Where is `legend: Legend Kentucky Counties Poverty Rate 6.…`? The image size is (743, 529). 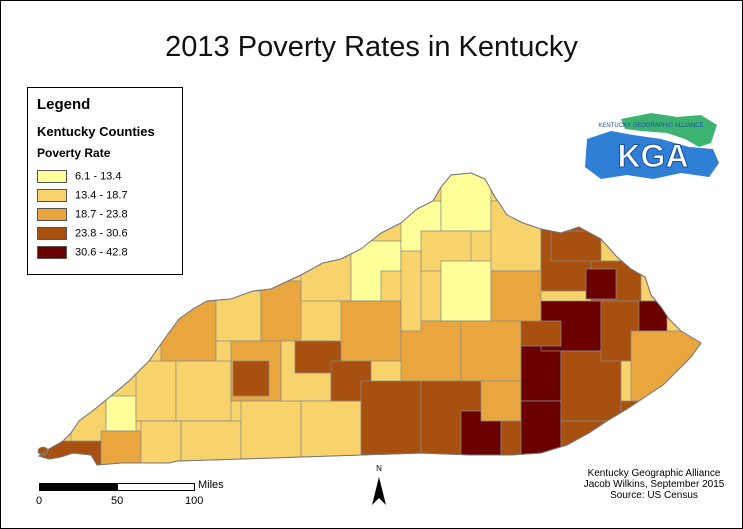
legend: Legend Kentucky Counties Poverty Rate 6.… is located at coordinates (105, 181).